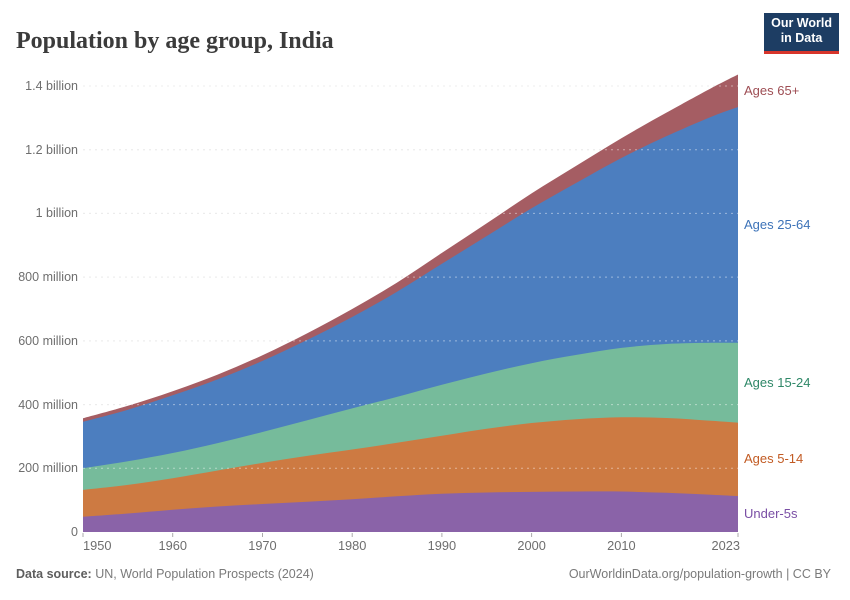 The width and height of the screenshot is (850, 600). Describe the element at coordinates (531, 545) in the screenshot. I see `x-axis-tick-label: 2000` at that location.